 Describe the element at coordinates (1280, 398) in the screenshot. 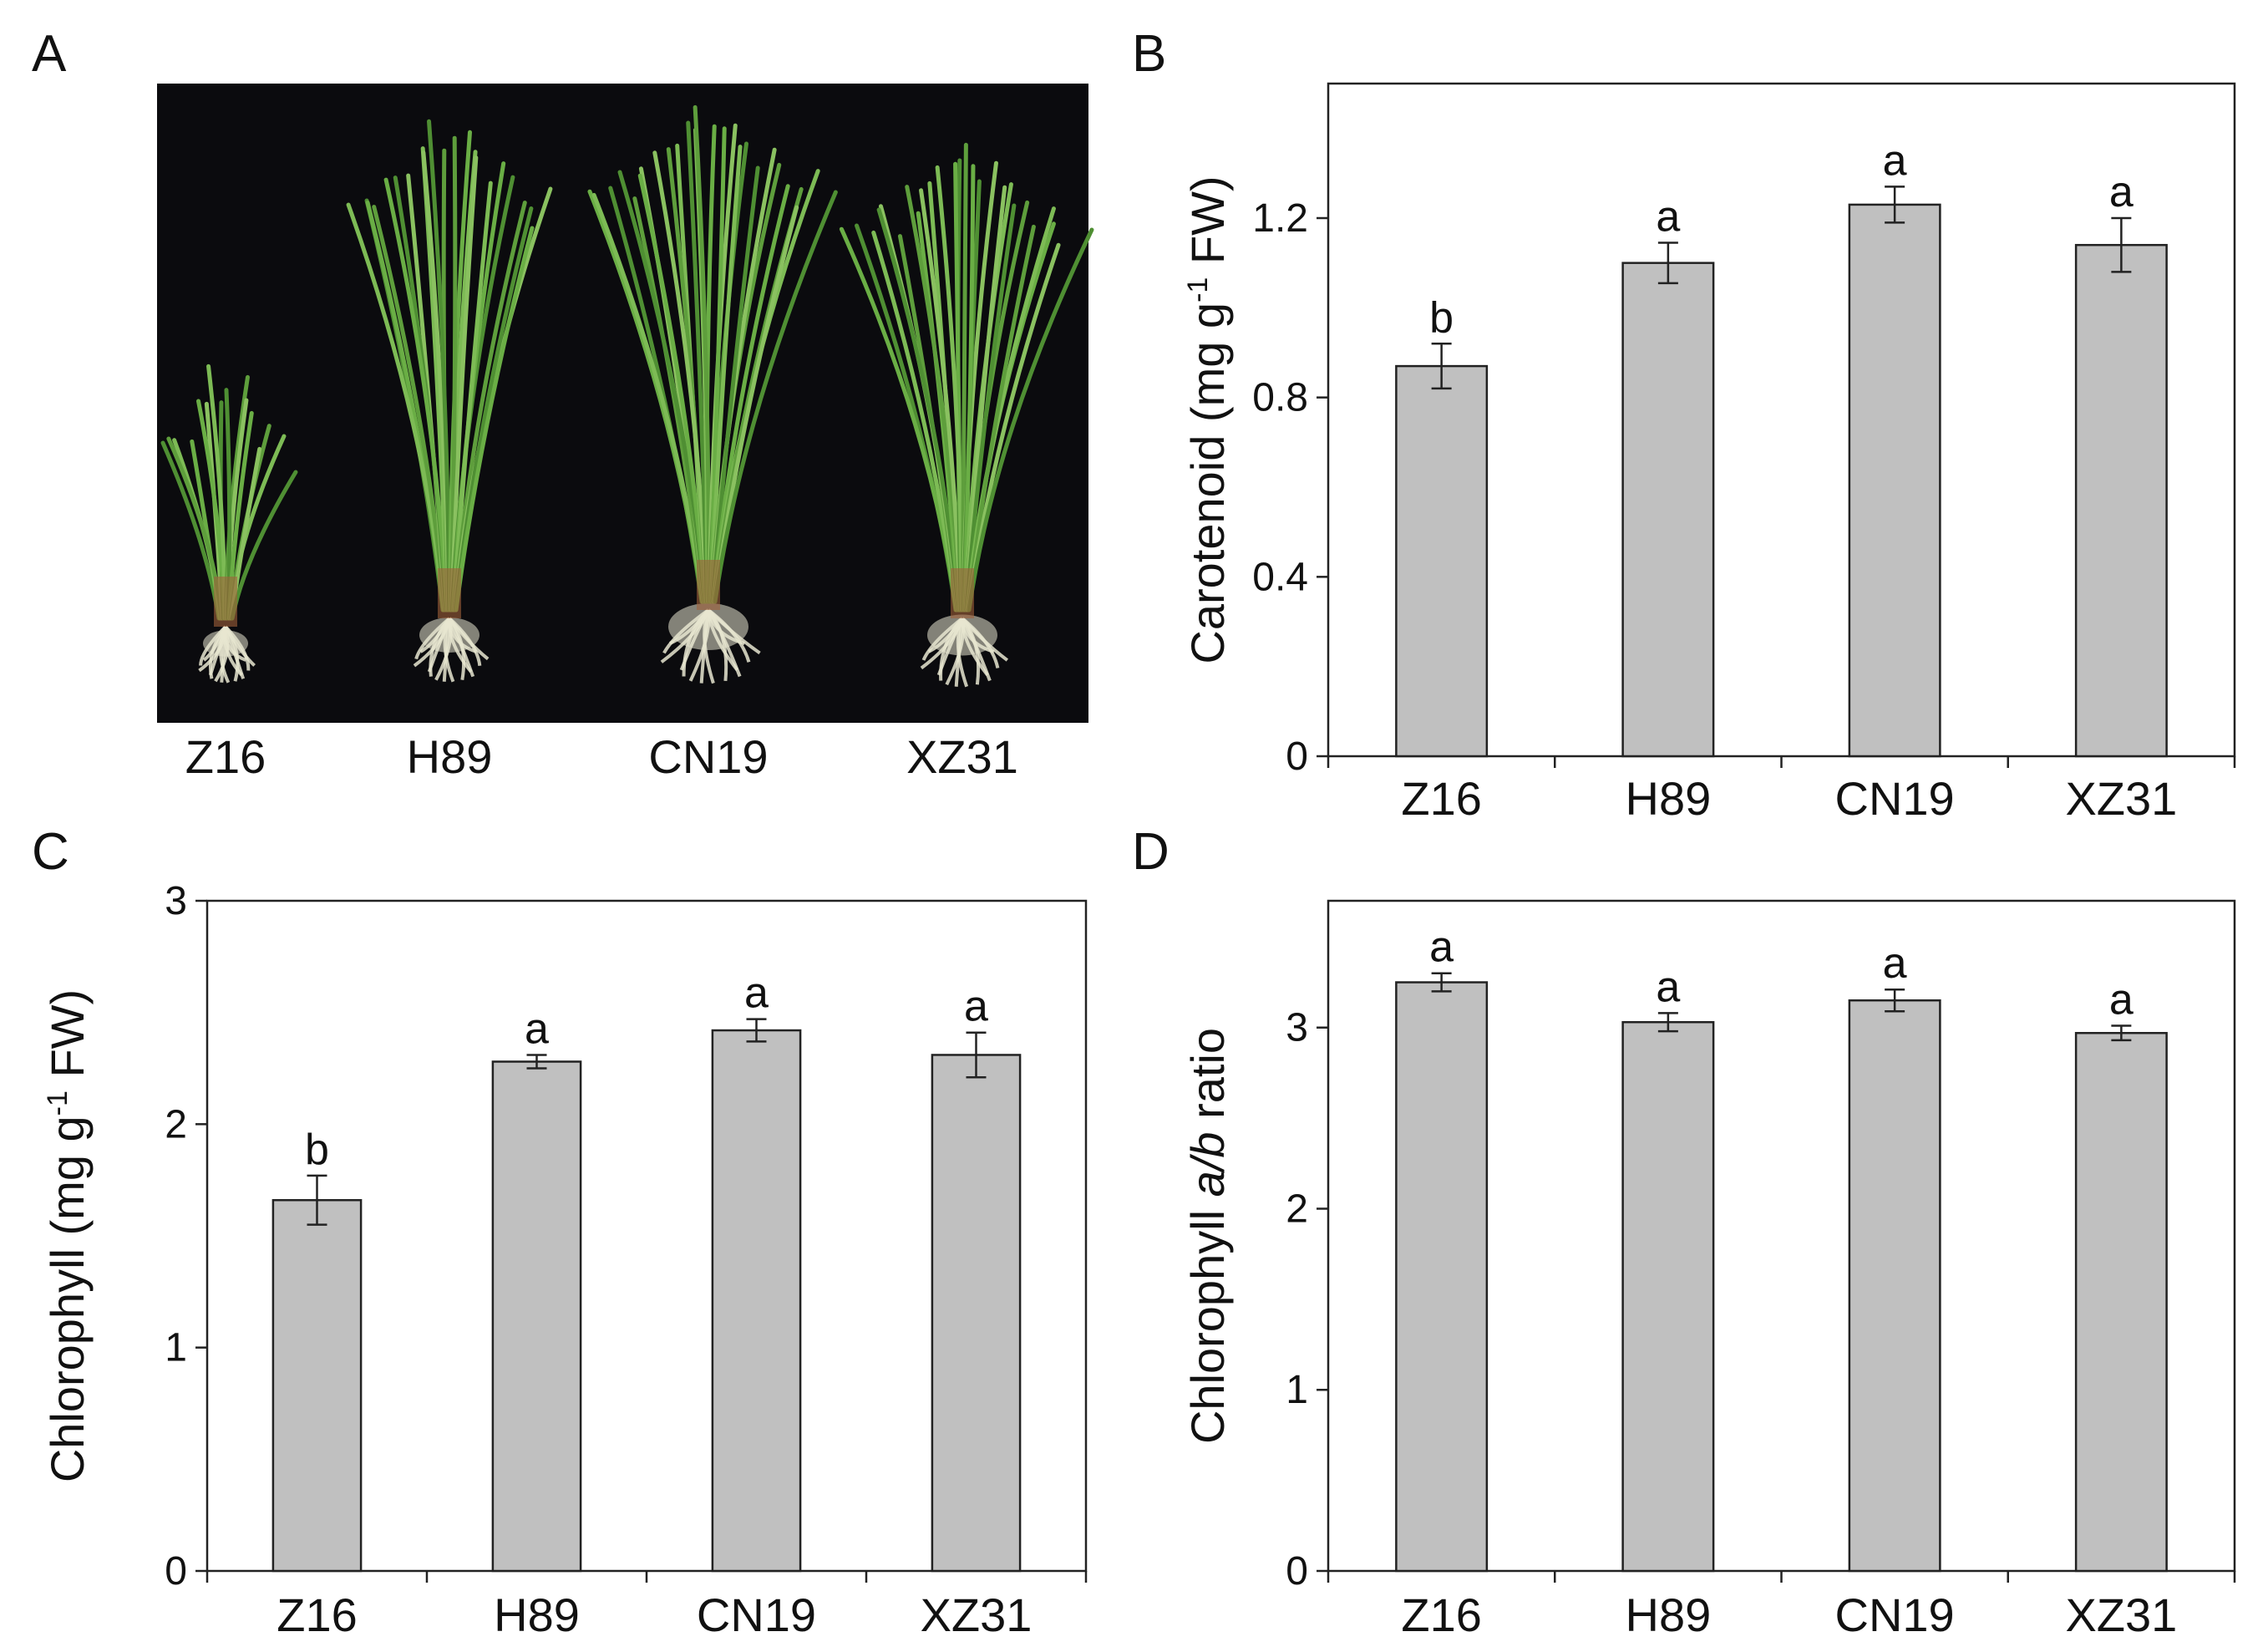

I see `y-tick-label: 0.8` at that location.